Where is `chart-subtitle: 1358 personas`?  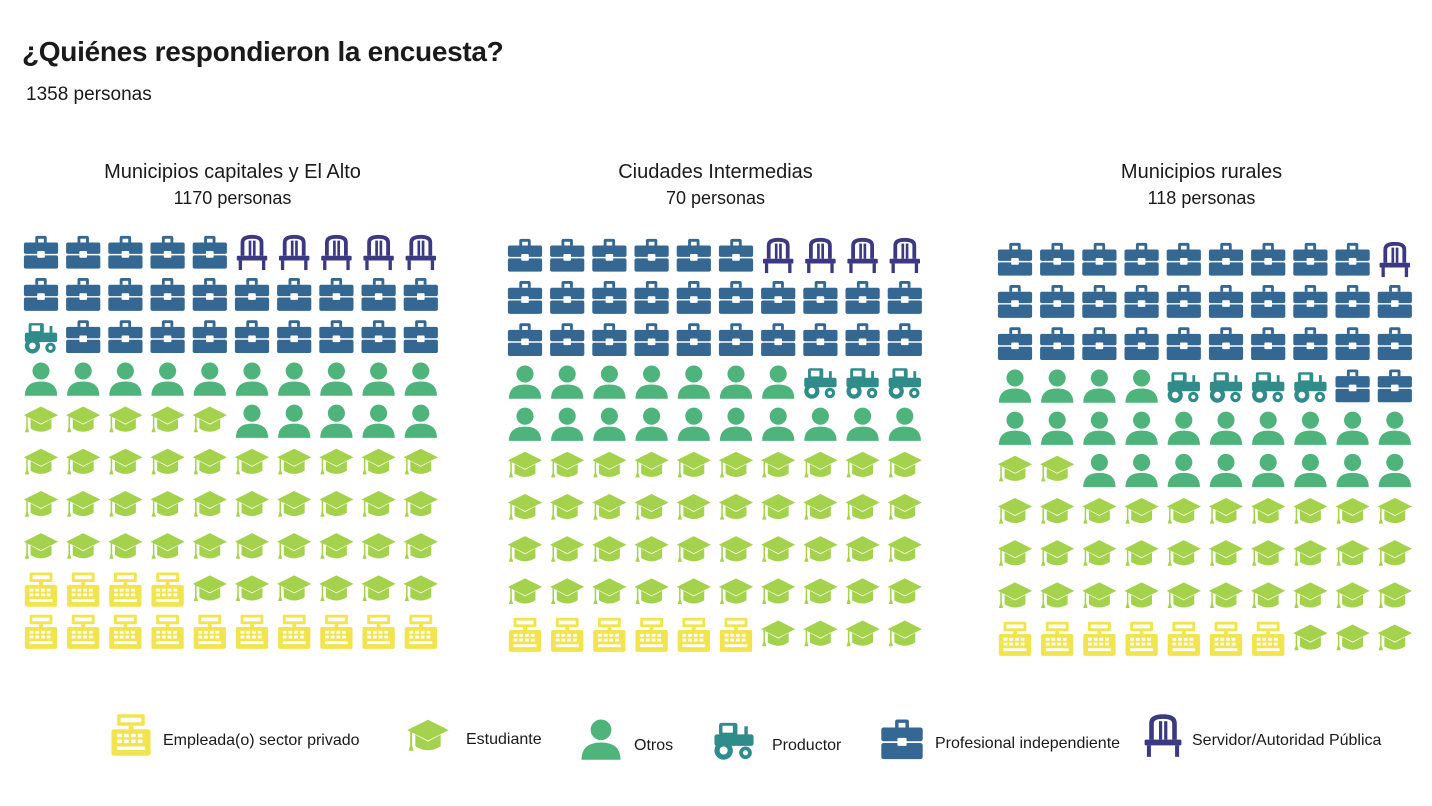
chart-subtitle: 1358 personas is located at coordinates (89, 94).